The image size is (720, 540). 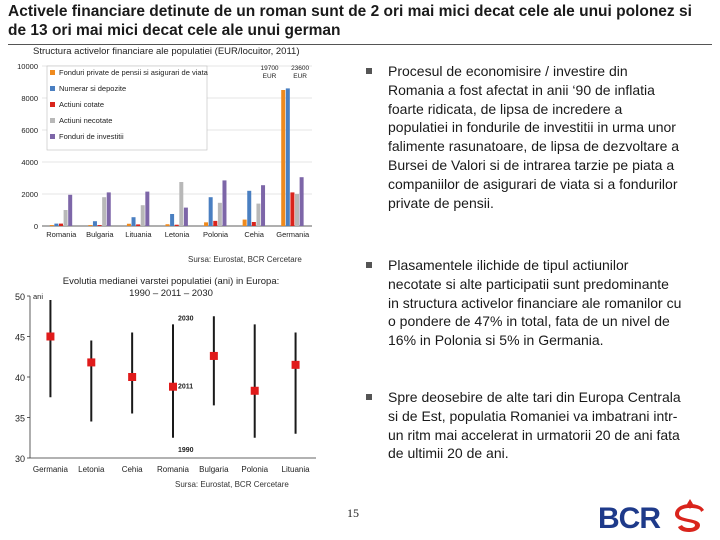 I want to click on bar-annotation: EUR, so click(x=300, y=76).